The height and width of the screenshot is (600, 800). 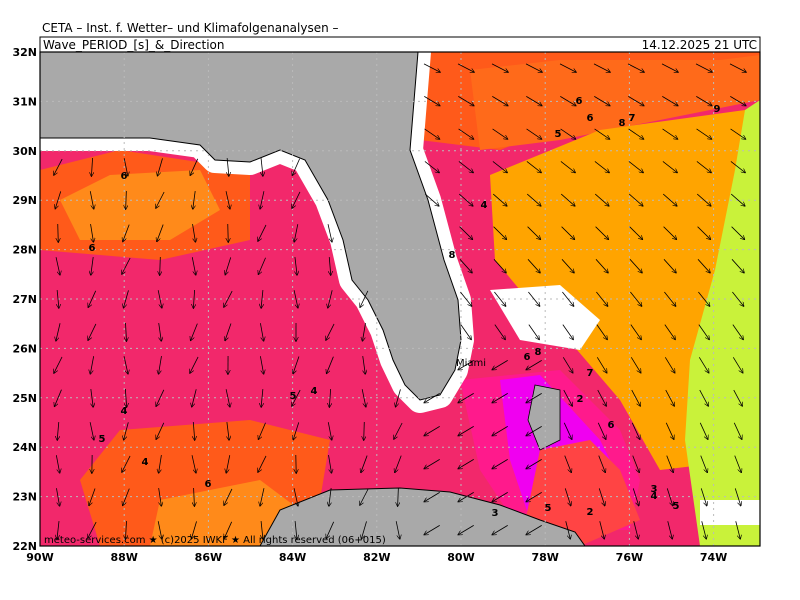 I want to click on island, so click(x=544, y=417).